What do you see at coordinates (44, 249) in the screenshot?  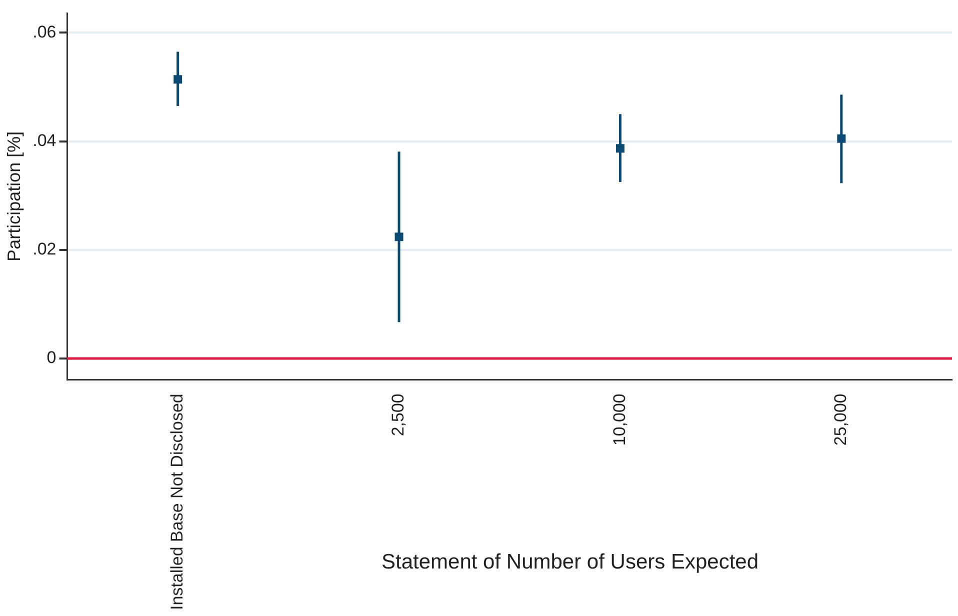 I see `y-tick-label: .02` at bounding box center [44, 249].